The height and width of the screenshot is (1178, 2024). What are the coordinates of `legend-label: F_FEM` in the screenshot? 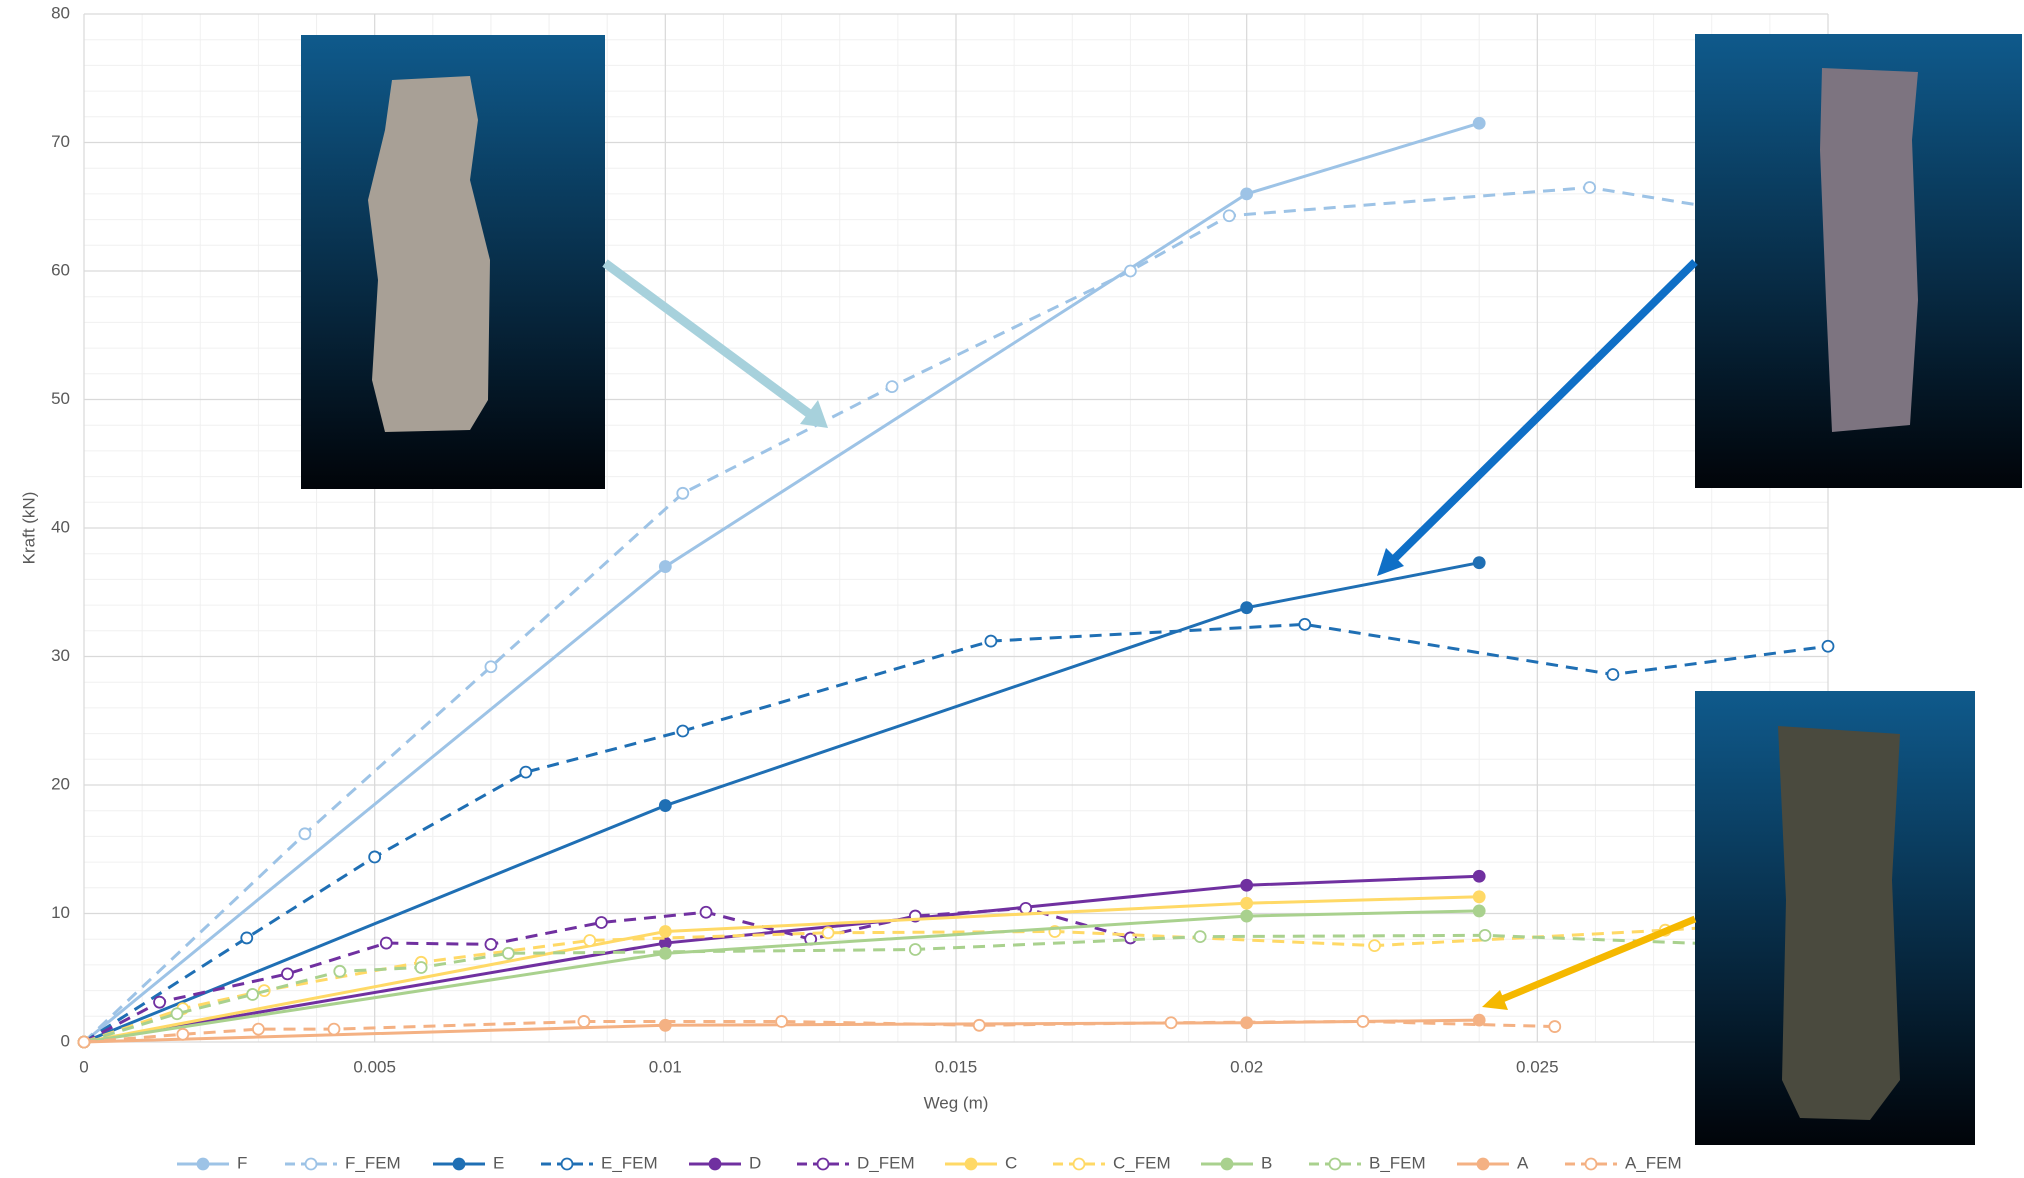 It's located at (373, 1162).